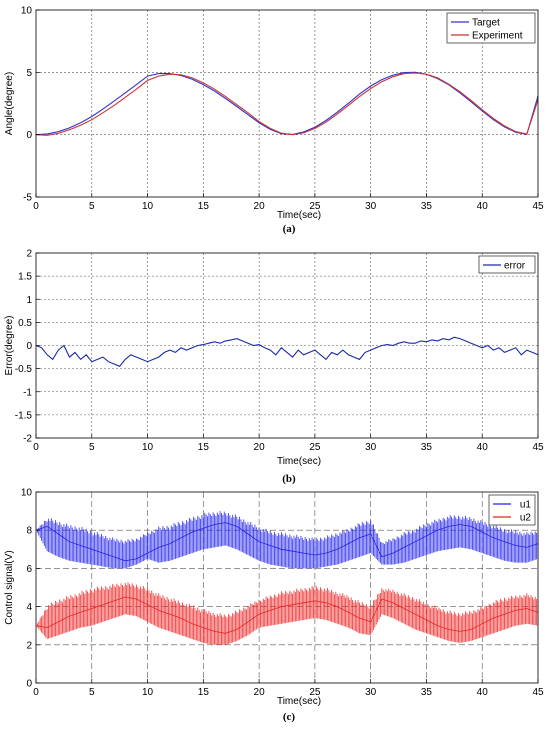 This screenshot has width=550, height=729. Describe the element at coordinates (29, 569) in the screenshot. I see `y-tick-label: 6` at that location.